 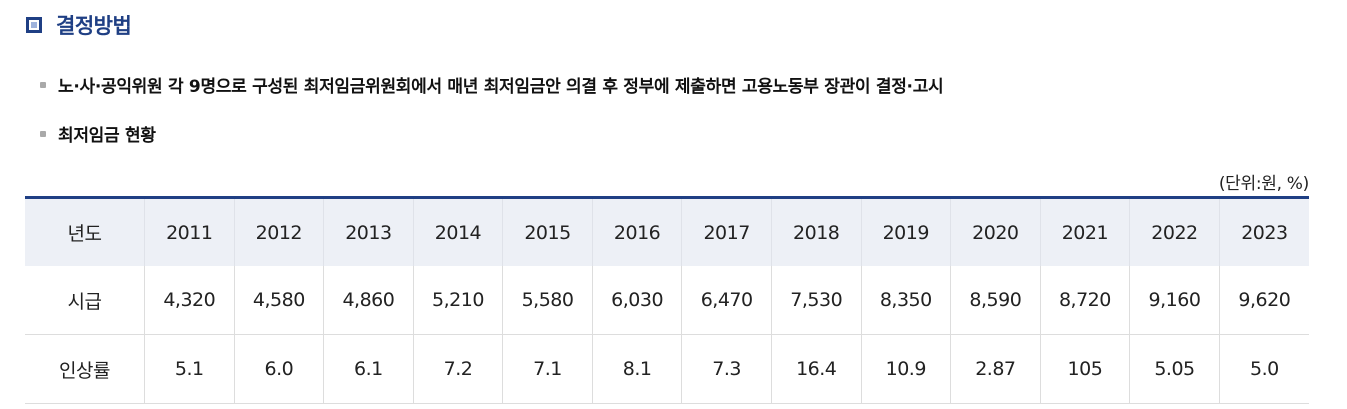 I want to click on table-cell: 8.1, so click(x=636, y=369).